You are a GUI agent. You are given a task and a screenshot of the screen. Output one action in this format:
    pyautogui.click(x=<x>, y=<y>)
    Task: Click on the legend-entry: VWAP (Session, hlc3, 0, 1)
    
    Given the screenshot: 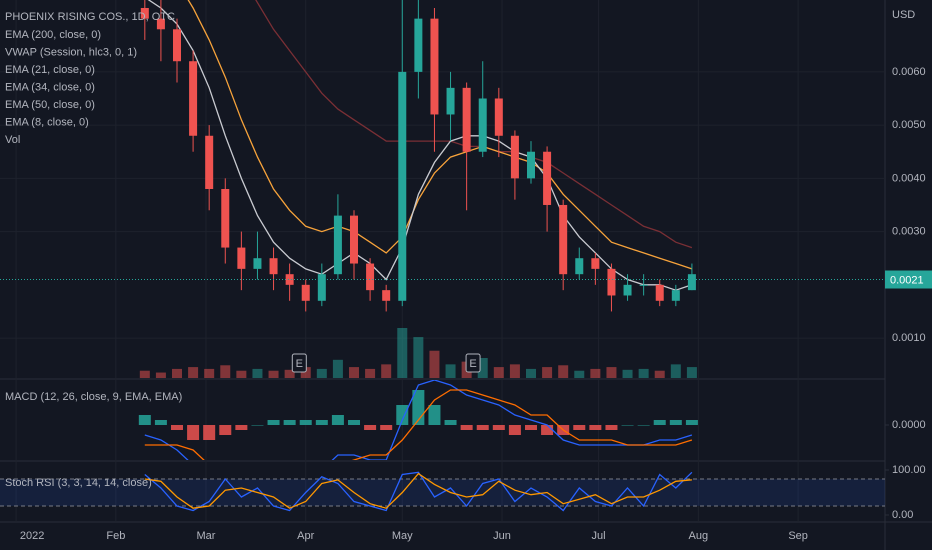 What is the action you would take?
    pyautogui.click(x=71, y=52)
    